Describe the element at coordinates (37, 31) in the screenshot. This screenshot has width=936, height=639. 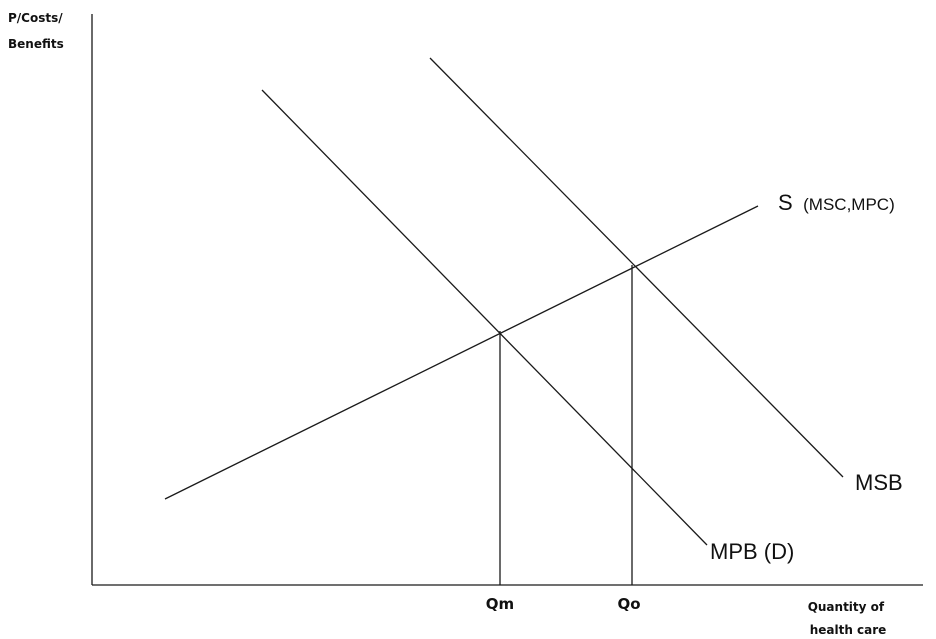
I see `y-axis-label: P/Costs/ Benefits` at that location.